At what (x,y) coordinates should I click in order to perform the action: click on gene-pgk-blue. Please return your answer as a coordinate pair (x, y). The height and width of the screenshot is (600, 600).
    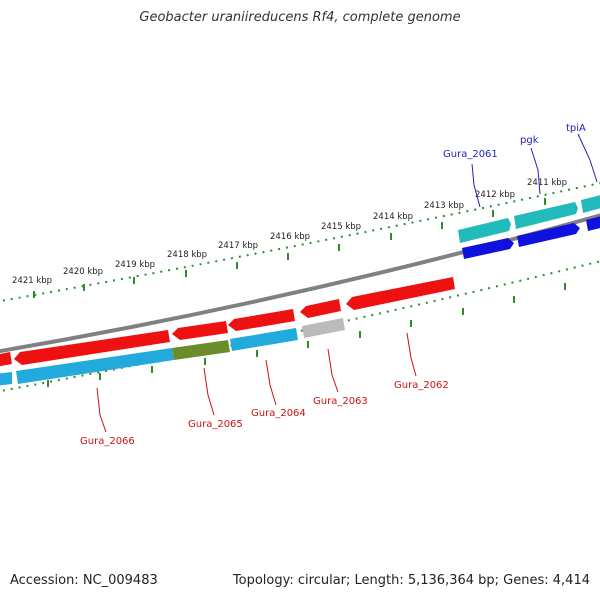
    Looking at the image, I should click on (548, 235).